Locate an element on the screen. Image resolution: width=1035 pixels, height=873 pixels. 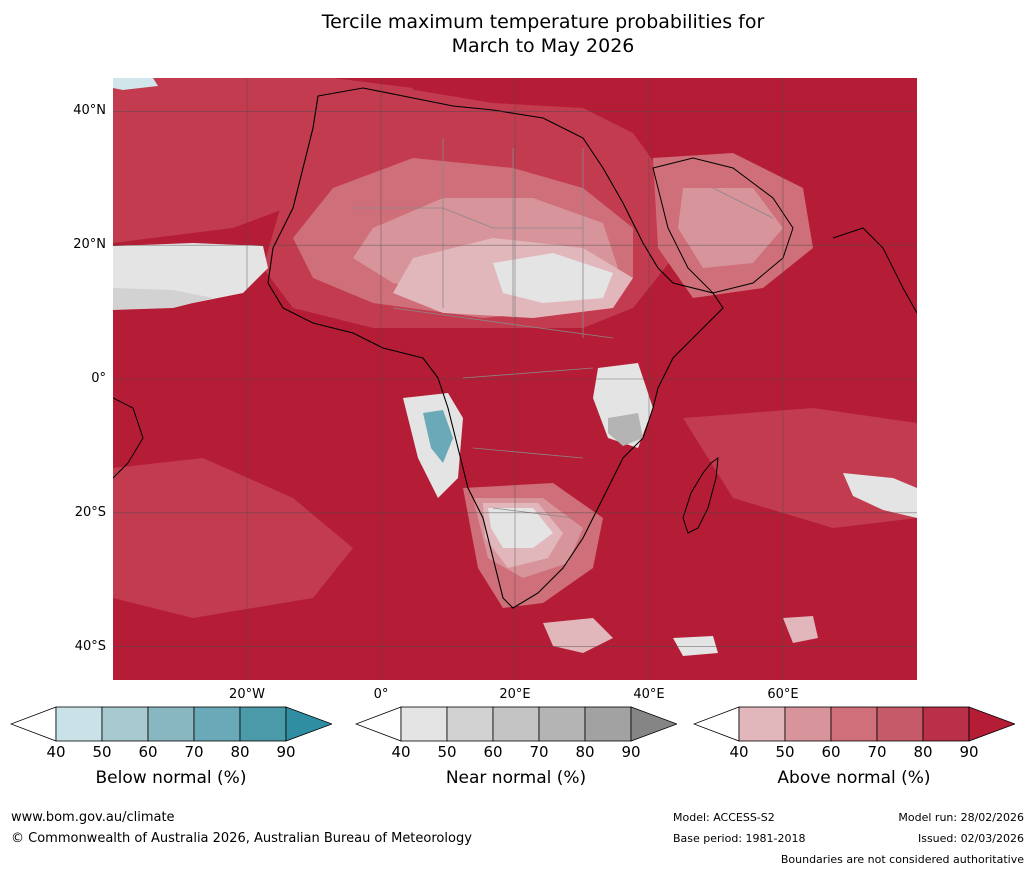
footer-url: www.bom.gov.au/climate is located at coordinates (93, 817).